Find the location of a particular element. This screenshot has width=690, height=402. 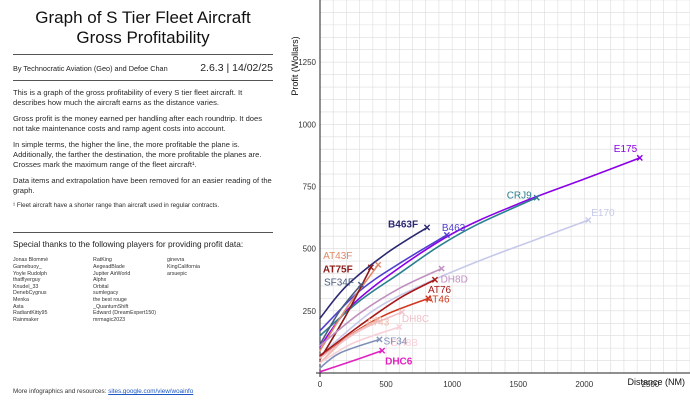

series-line-sf34f is located at coordinates (340, 314).